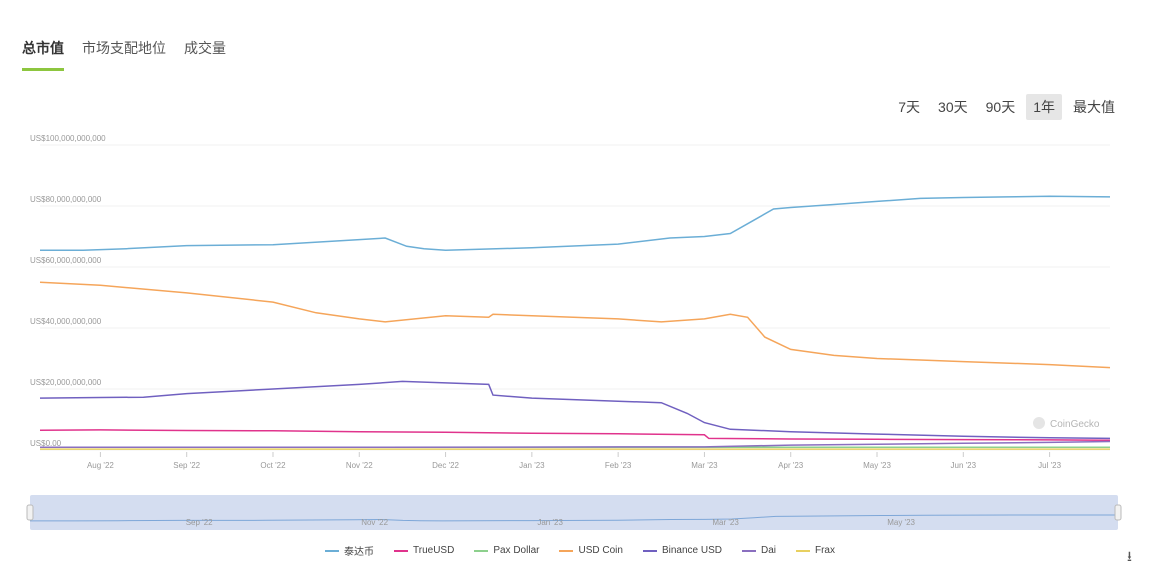 Image resolution: width=1160 pixels, height=572 pixels. I want to click on legend-label: TrueUSD, so click(434, 550).